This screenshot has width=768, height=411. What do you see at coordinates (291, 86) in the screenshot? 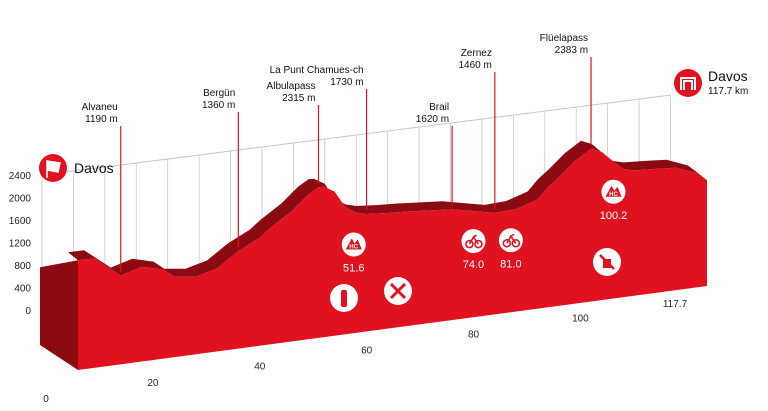
I see `pass-name: Albulapass` at bounding box center [291, 86].